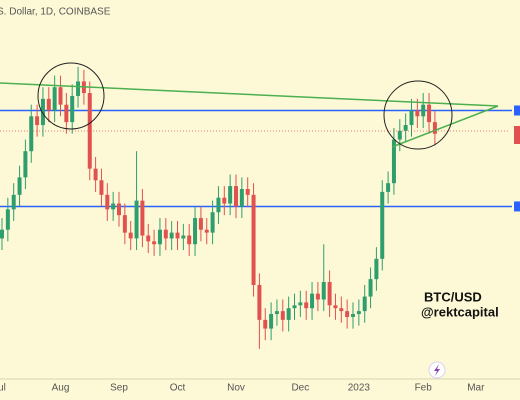  Describe the element at coordinates (3, 388) in the screenshot. I see `x-tick-label: ul` at that location.